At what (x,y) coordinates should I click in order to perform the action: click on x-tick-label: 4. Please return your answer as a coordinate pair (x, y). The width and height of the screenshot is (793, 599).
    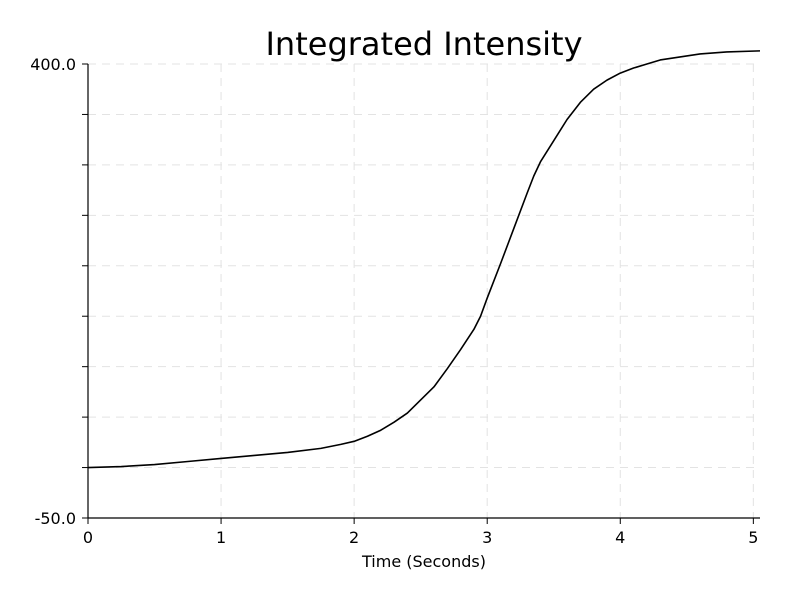
    Looking at the image, I should click on (620, 537).